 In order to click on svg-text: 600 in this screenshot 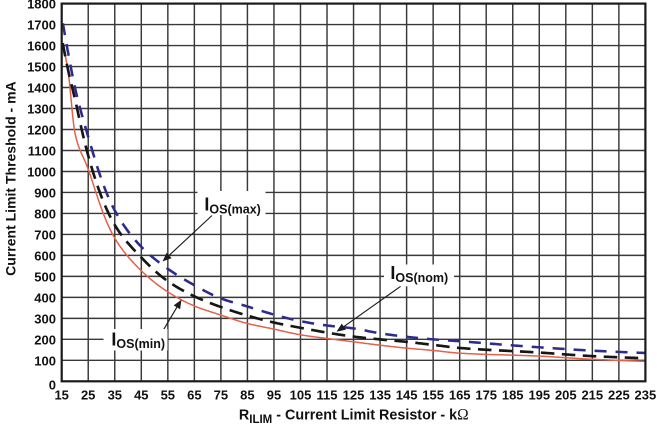, I will do `click(45, 256)`.